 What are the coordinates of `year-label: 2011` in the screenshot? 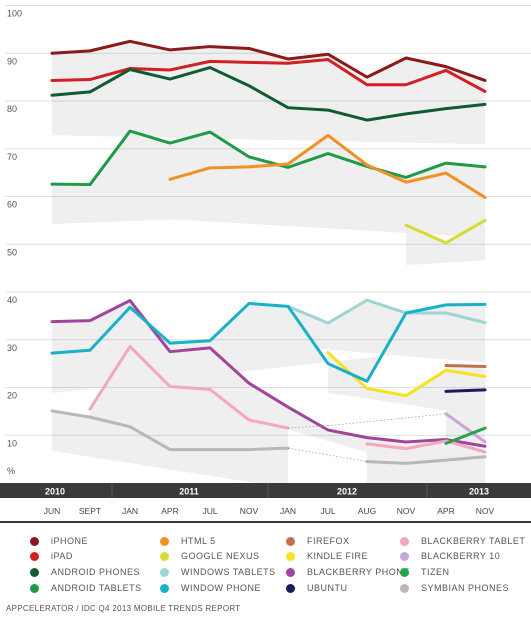 It's located at (189, 492).